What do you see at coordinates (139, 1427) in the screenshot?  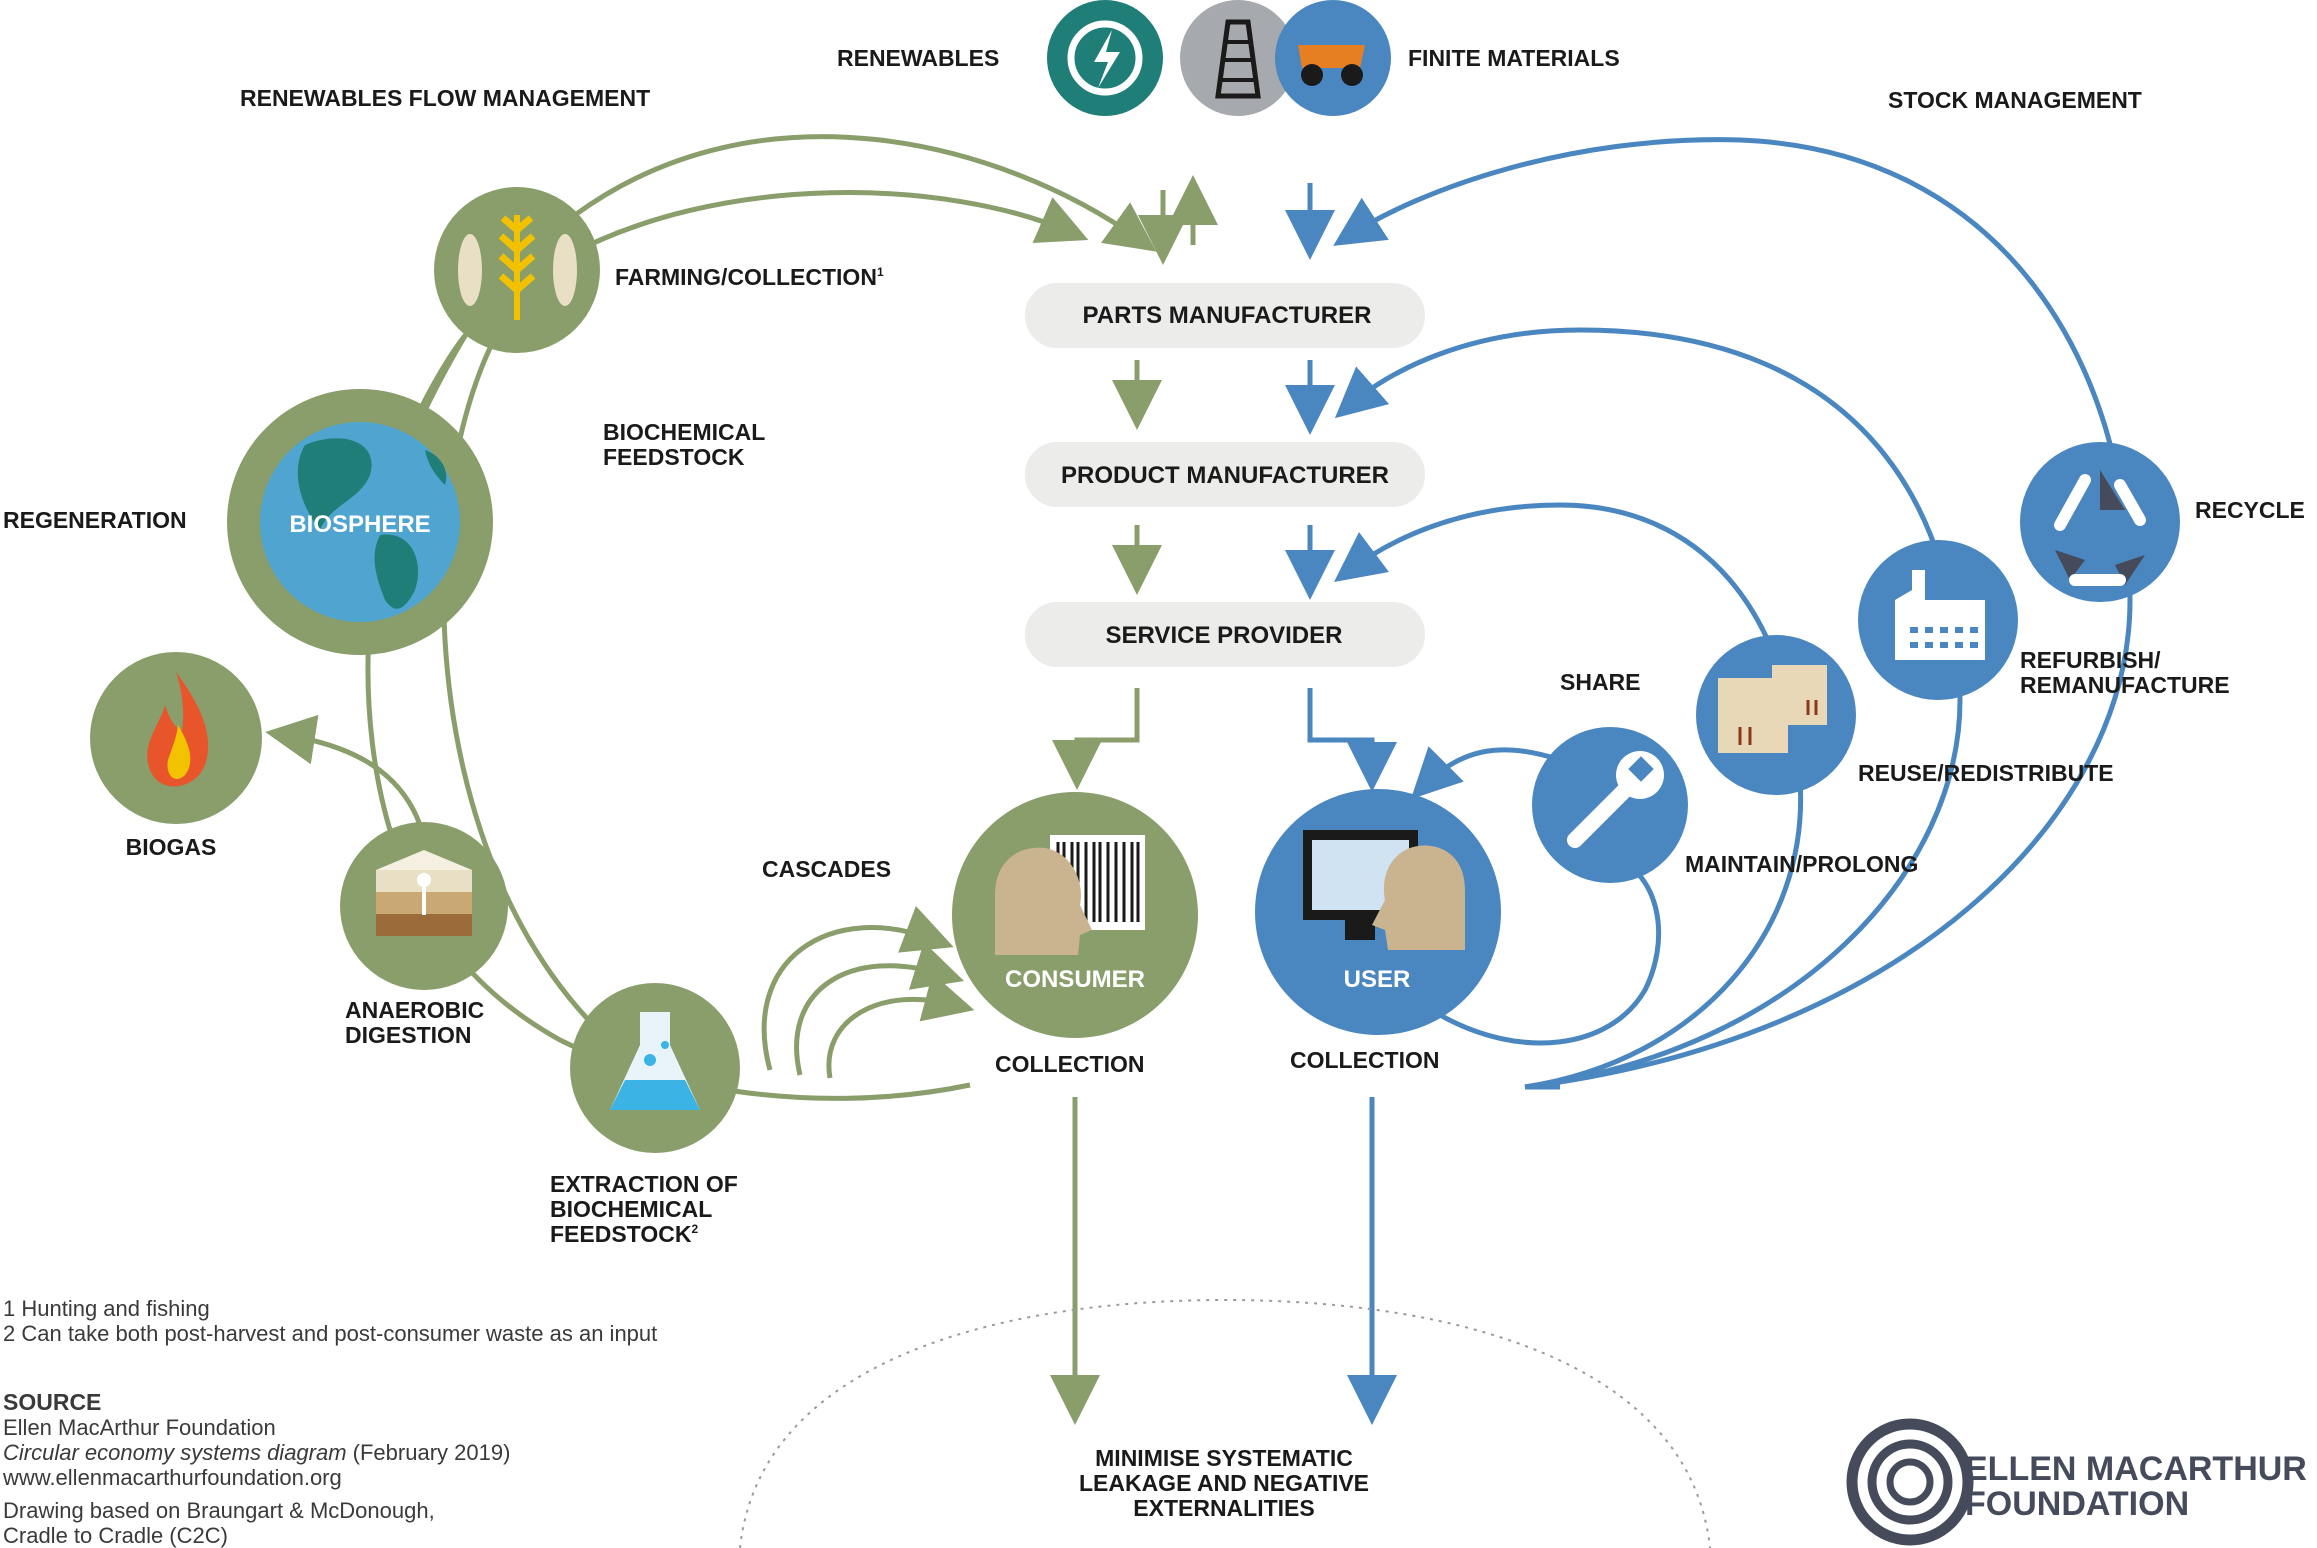 I see `source-line-1: Ellen MacArthur Foundation` at bounding box center [139, 1427].